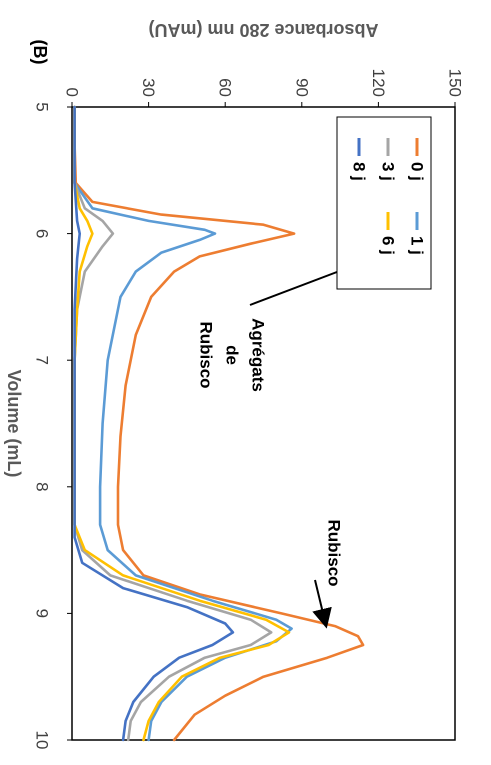 This screenshot has height=765, width=491. I want to click on x-tick-label: 10, so click(42, 740).